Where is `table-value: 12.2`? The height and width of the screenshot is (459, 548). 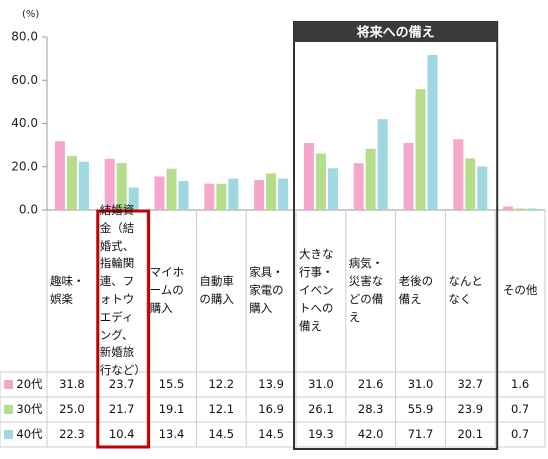 table-value: 12.2 is located at coordinates (221, 384).